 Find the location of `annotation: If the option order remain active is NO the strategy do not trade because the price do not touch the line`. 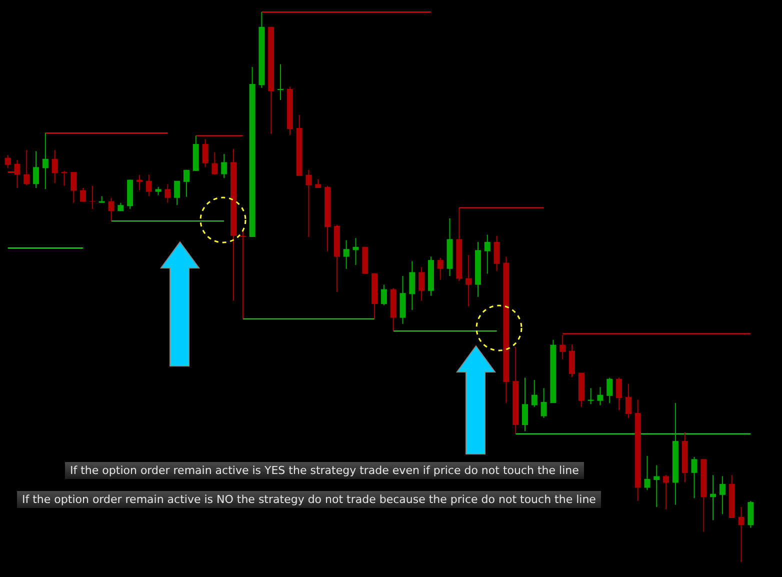

annotation: If the option order remain active is NO the strategy do not trade because the price do not touch the line is located at coordinates (309, 499).